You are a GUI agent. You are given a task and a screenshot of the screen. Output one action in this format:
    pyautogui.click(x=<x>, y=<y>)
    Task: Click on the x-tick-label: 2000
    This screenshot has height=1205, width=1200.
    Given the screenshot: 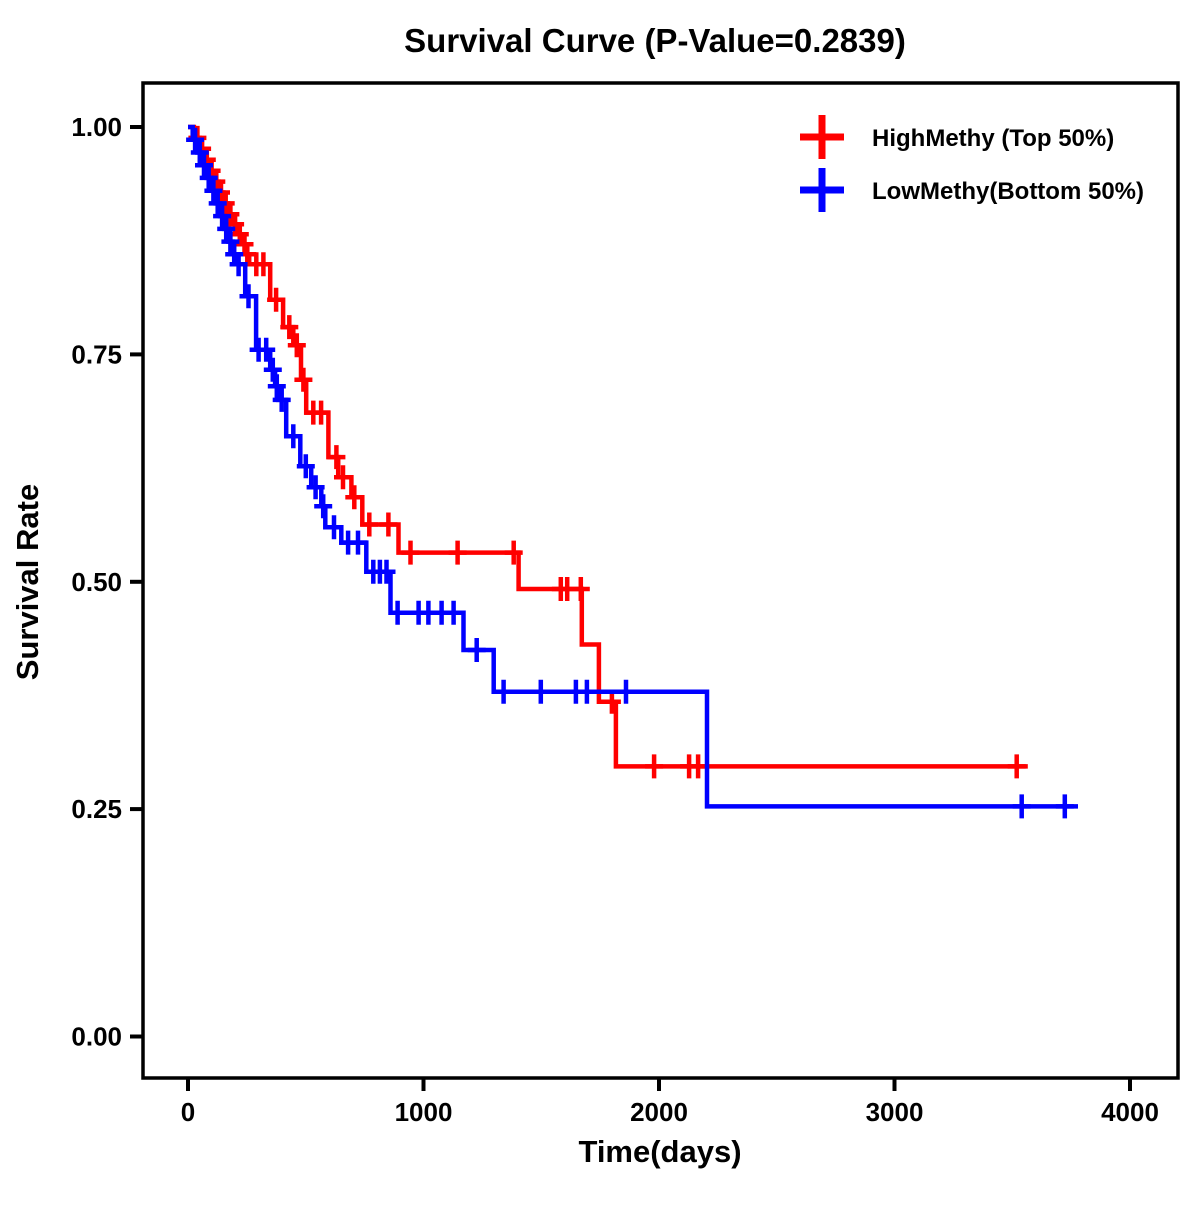 What is the action you would take?
    pyautogui.click(x=659, y=1112)
    